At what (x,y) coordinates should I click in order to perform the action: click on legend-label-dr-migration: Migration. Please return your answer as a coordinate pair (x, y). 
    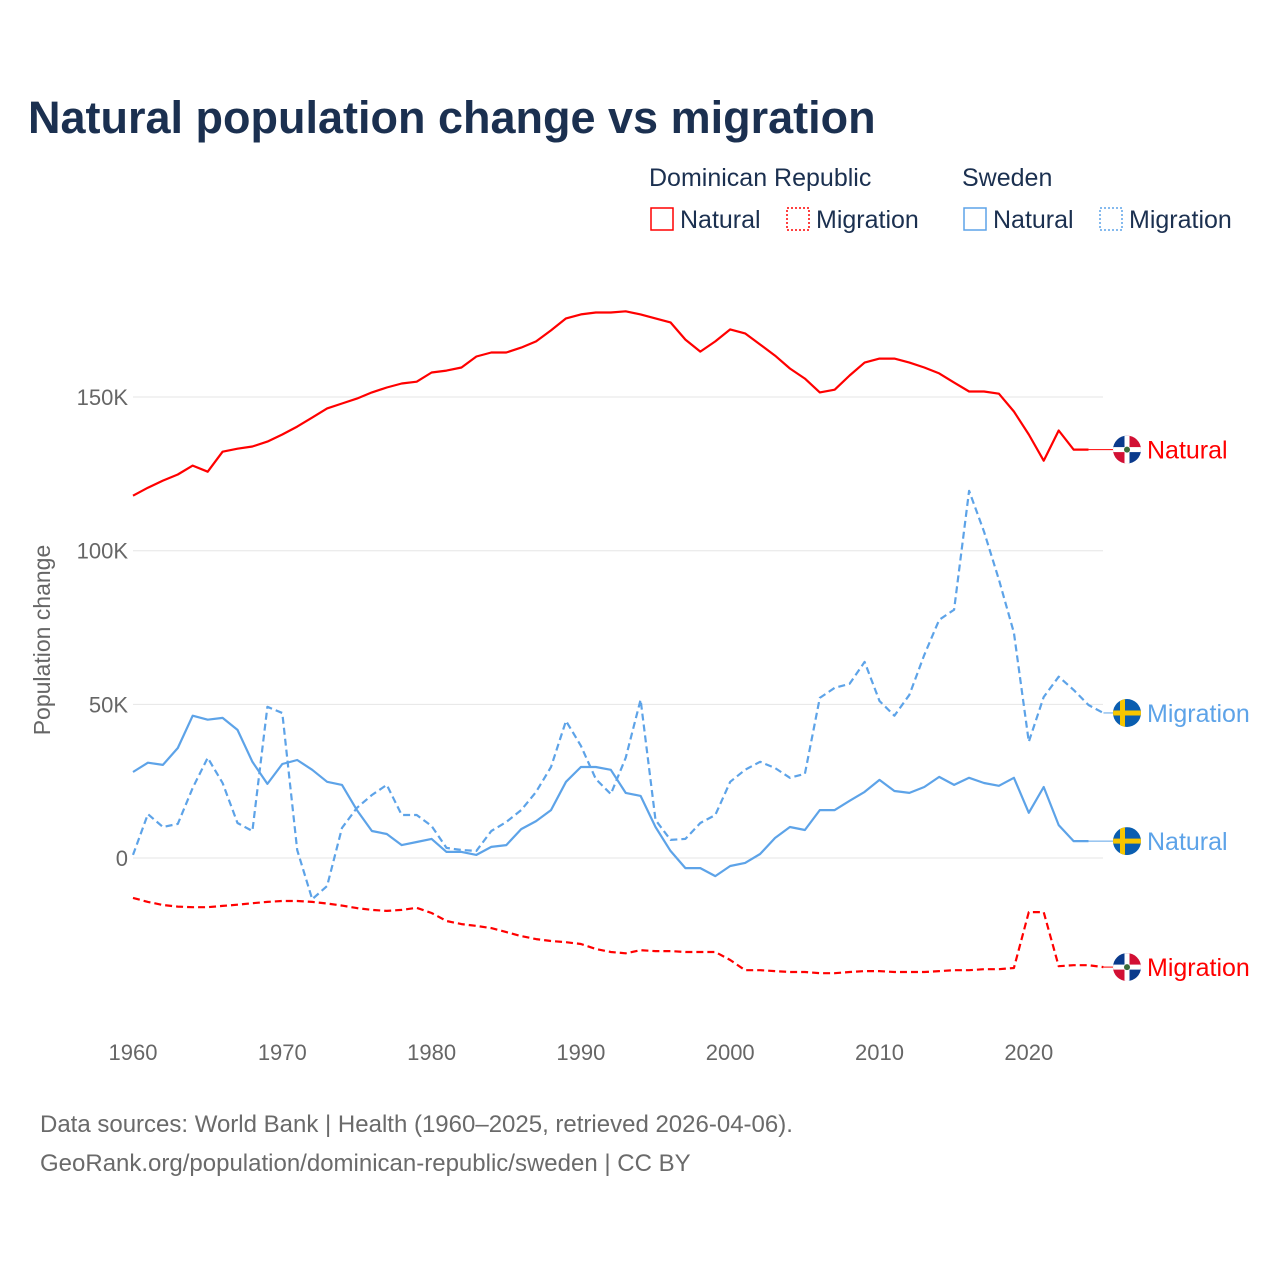
    Looking at the image, I should click on (867, 220).